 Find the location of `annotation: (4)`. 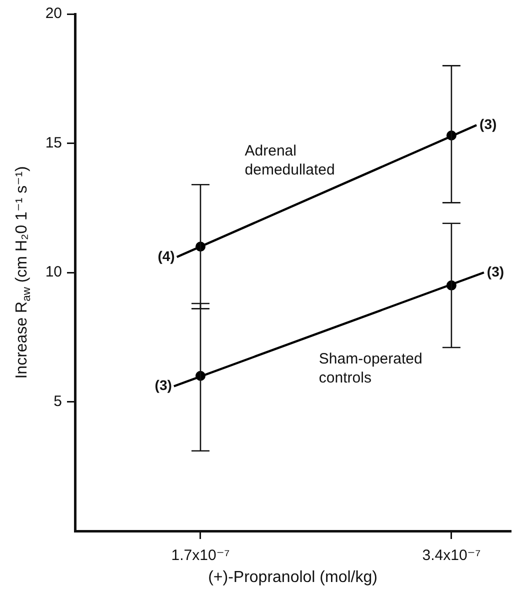

annotation: (4) is located at coordinates (166, 256).